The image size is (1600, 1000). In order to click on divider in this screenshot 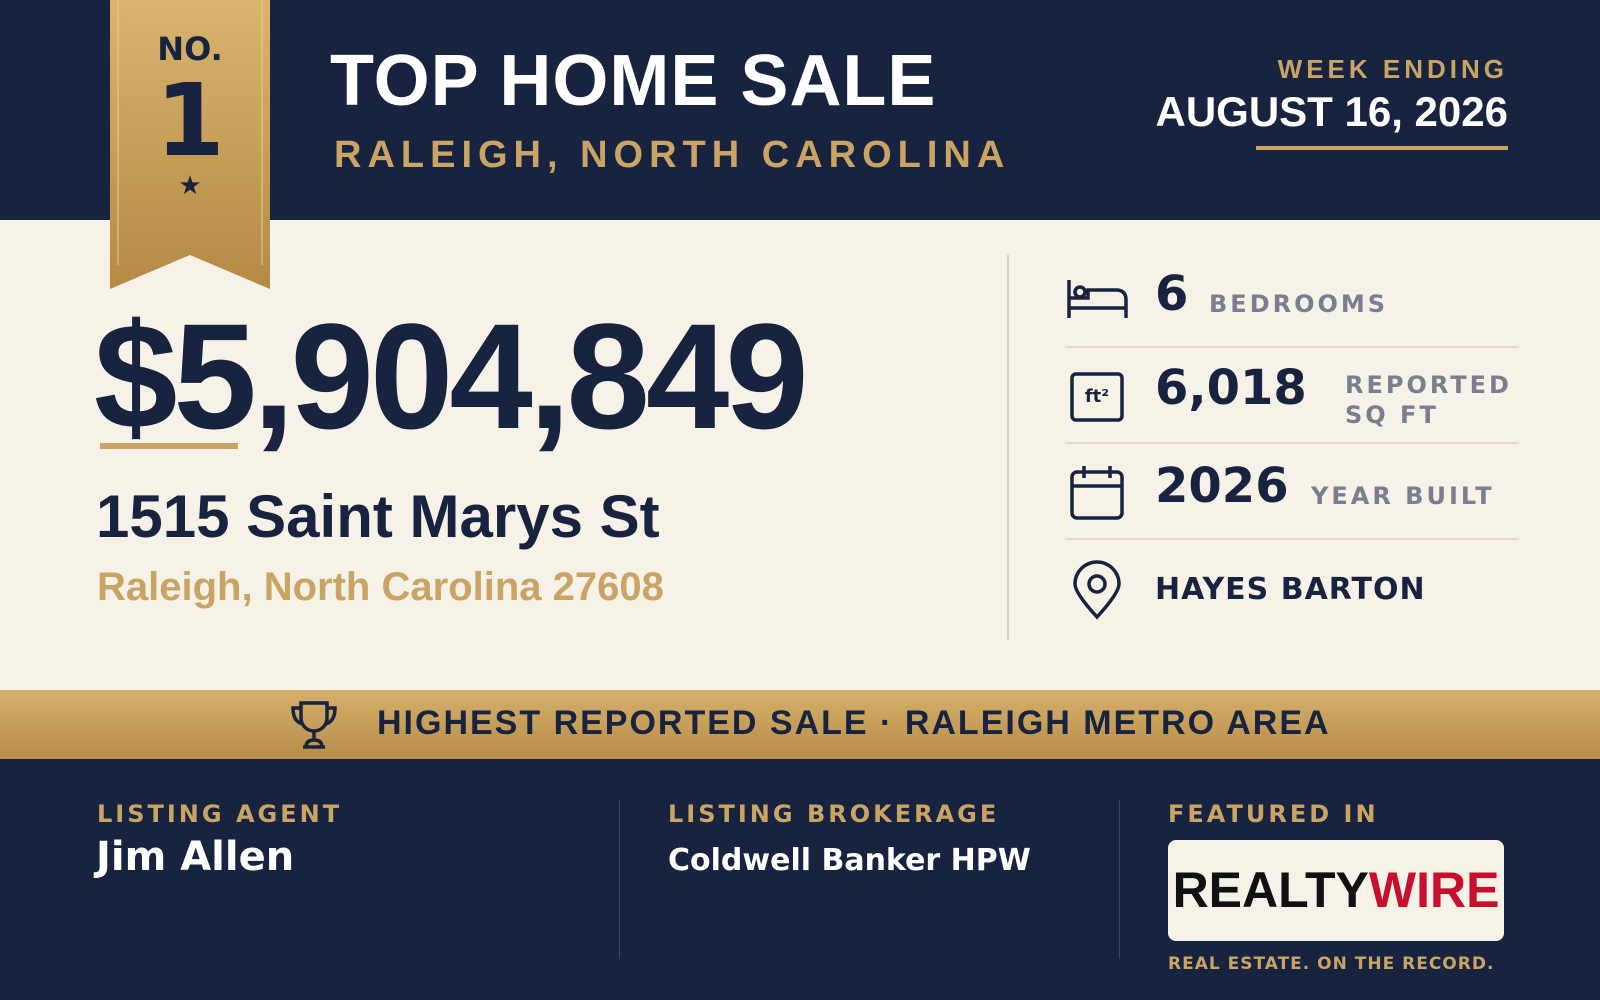, I will do `click(1008, 447)`.